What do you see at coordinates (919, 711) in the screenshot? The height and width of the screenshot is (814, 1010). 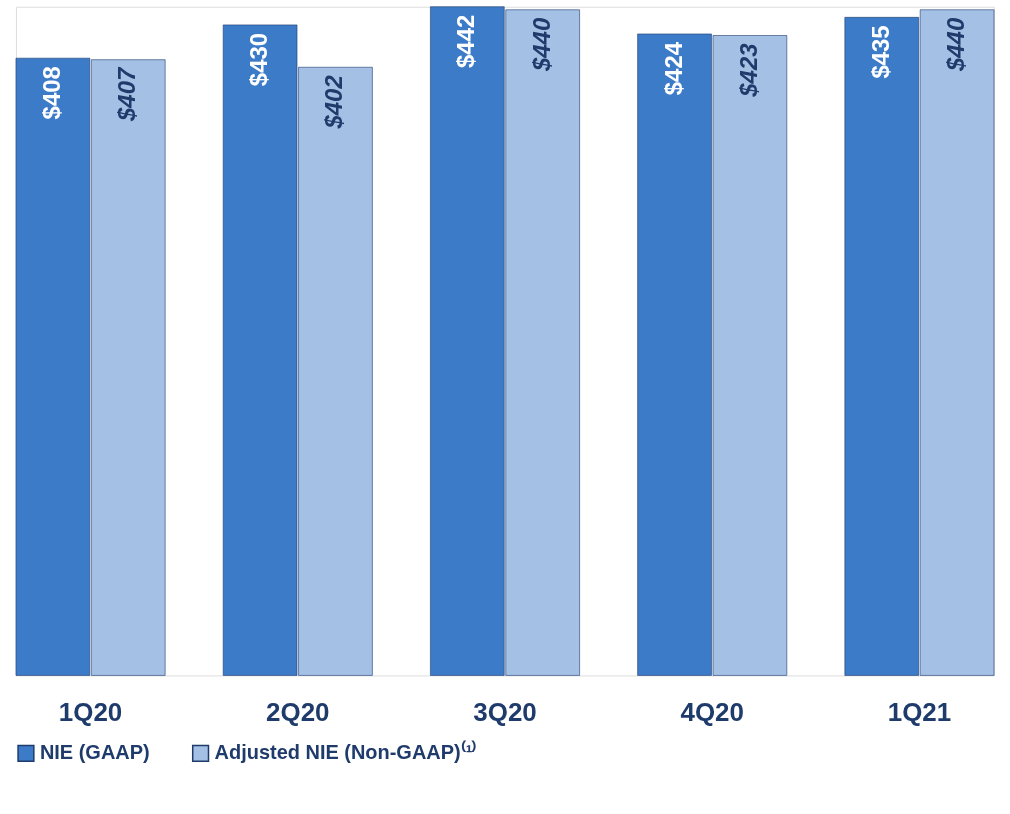 I see `x-tick-label: 1Q21` at bounding box center [919, 711].